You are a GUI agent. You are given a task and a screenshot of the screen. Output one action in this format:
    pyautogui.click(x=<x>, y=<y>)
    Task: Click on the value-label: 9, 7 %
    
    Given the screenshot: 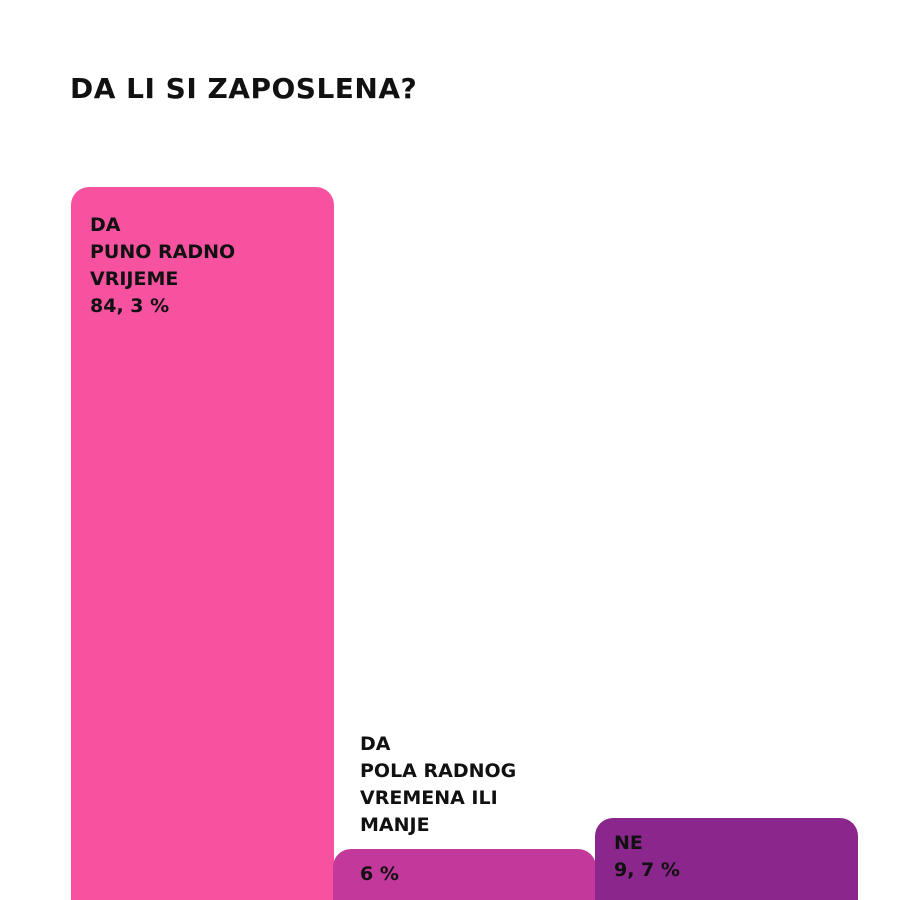 What is the action you would take?
    pyautogui.click(x=647, y=869)
    